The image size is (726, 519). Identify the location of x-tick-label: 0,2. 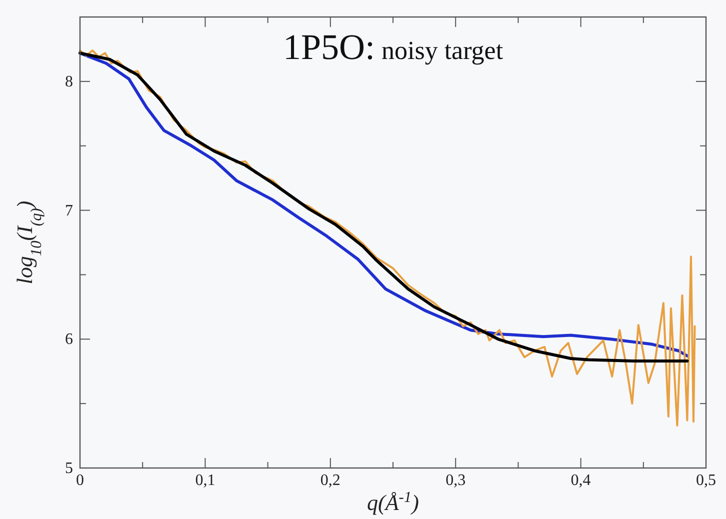
(330, 480).